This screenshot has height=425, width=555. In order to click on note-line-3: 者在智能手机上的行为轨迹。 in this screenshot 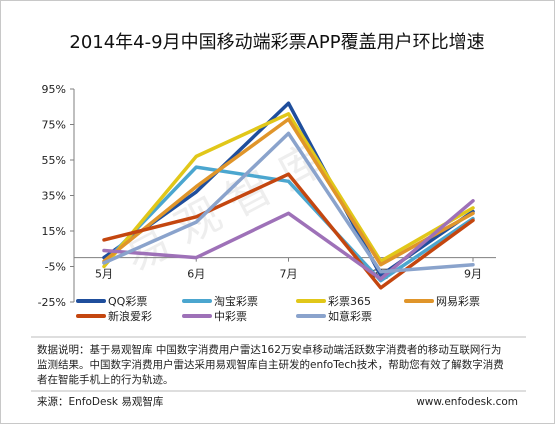, I will do `click(105, 379)`.